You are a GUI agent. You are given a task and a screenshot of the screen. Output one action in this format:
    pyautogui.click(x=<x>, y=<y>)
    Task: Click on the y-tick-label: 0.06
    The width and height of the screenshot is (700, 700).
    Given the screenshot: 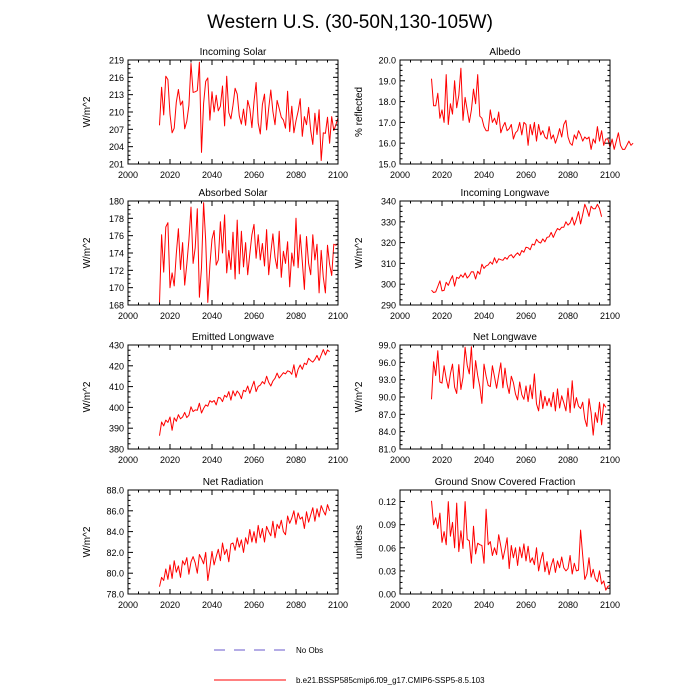 What is the action you would take?
    pyautogui.click(x=387, y=548)
    